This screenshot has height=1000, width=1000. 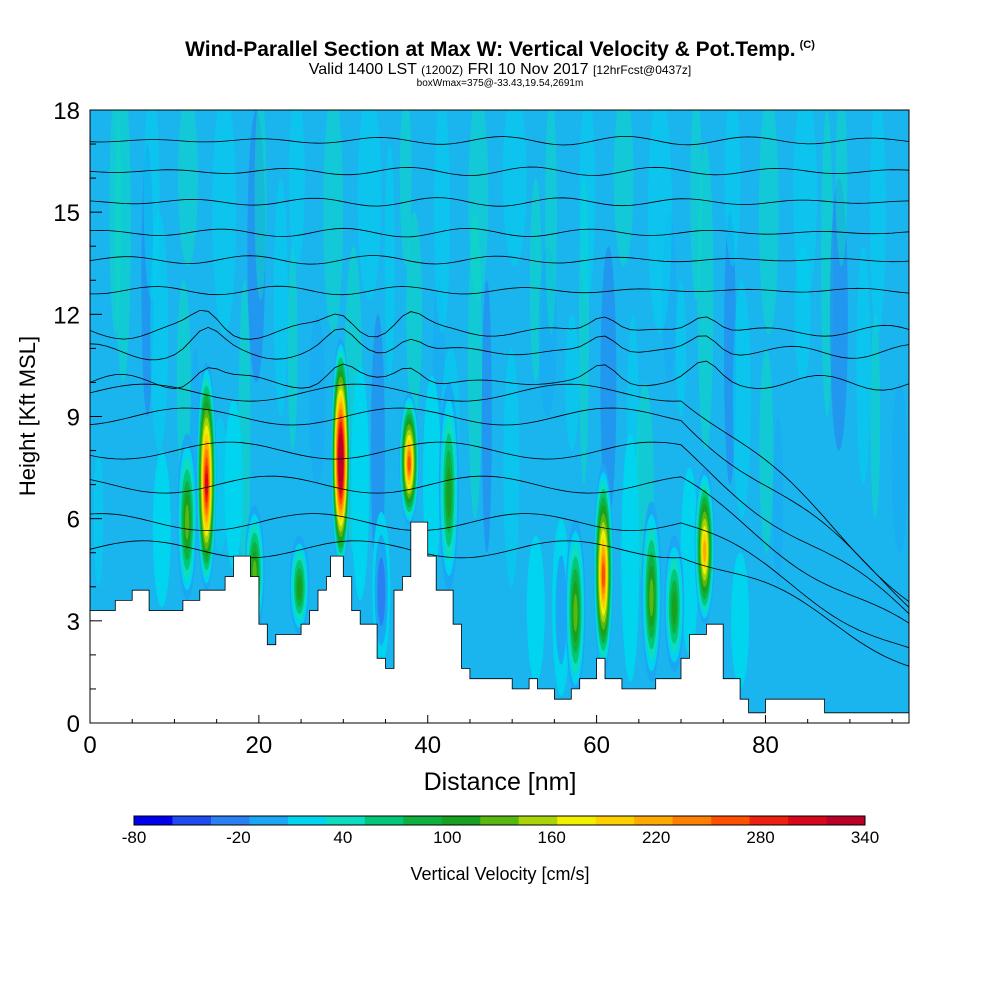 I want to click on colorbar-tick-label: 280, so click(x=760, y=837).